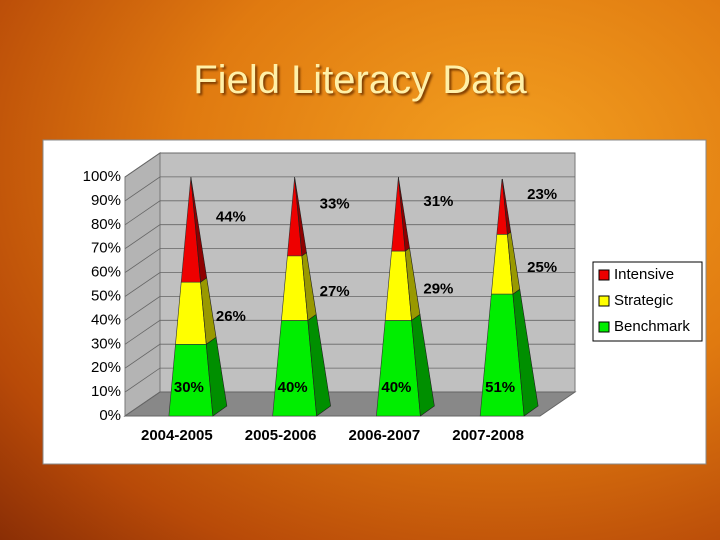  What do you see at coordinates (335, 203) in the screenshot?
I see `value-label: 33%` at bounding box center [335, 203].